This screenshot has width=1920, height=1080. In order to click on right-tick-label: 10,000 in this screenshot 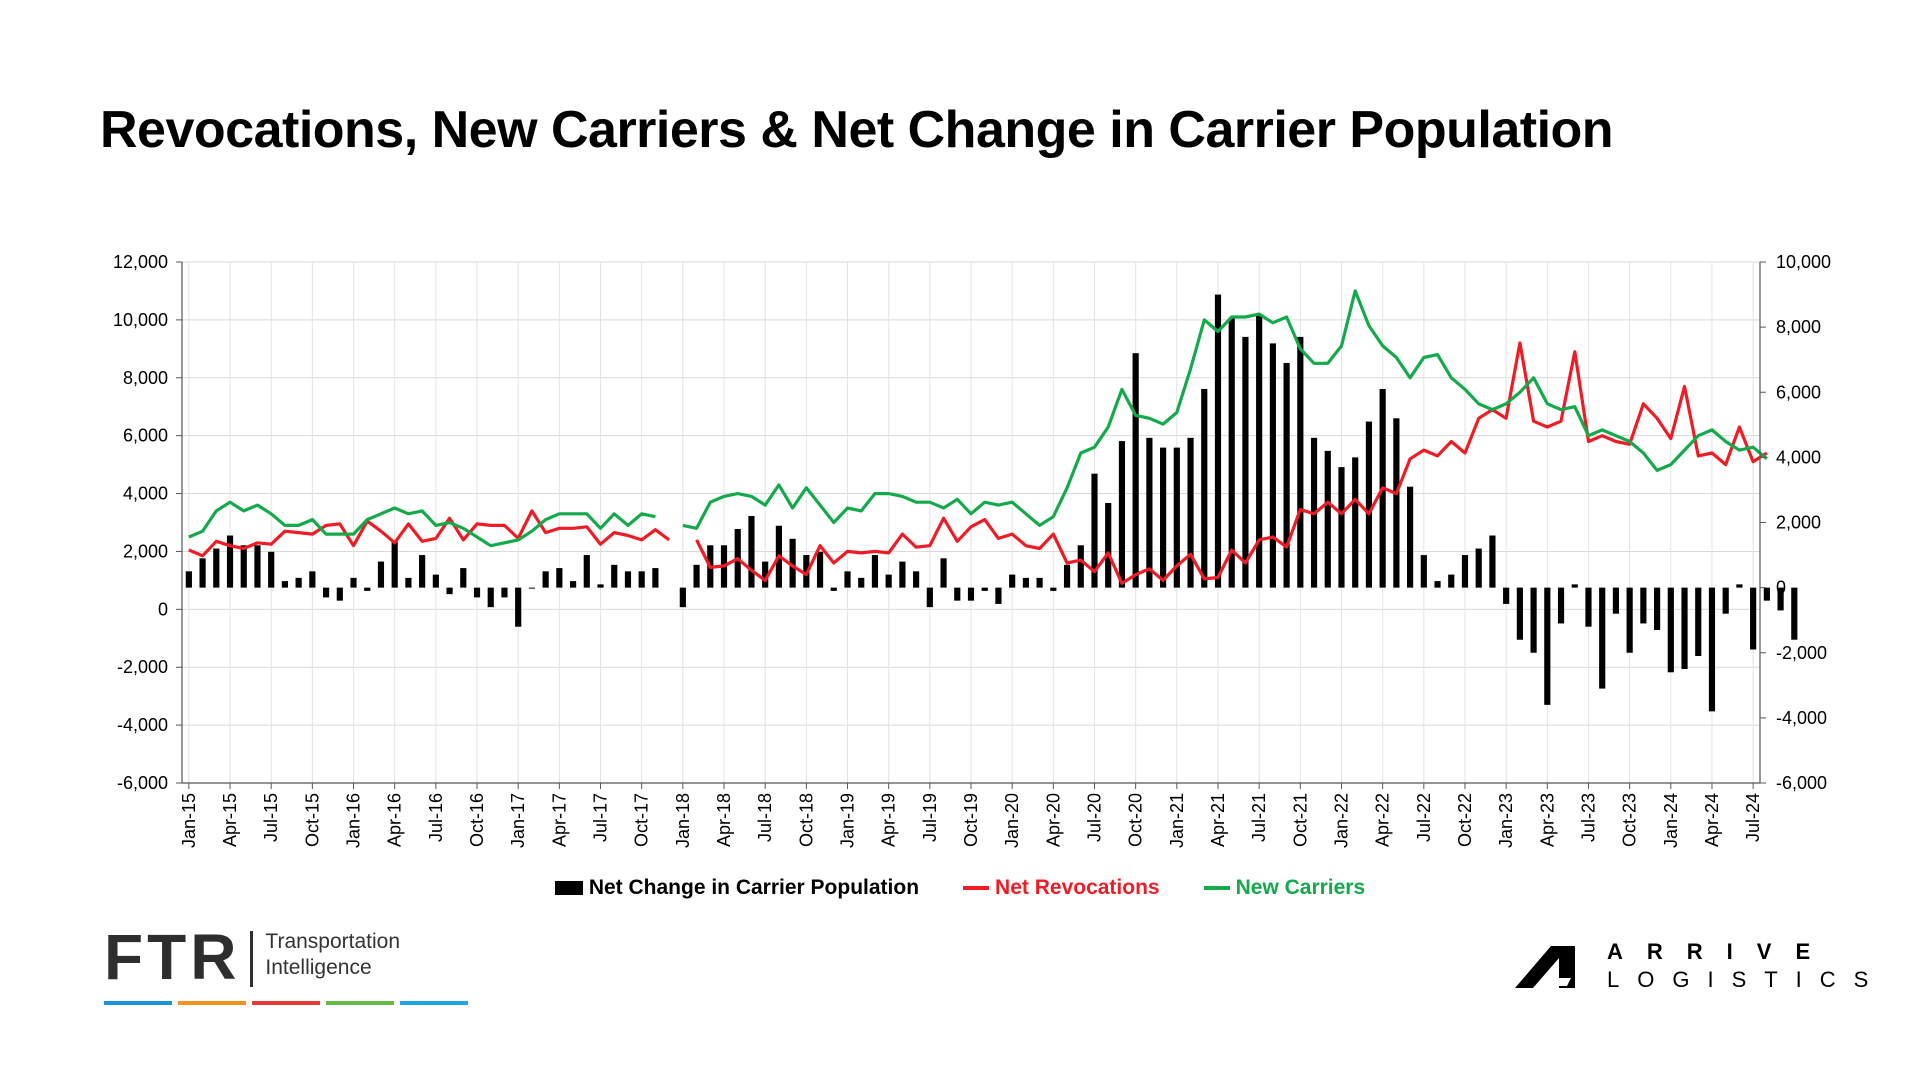, I will do `click(1803, 262)`.